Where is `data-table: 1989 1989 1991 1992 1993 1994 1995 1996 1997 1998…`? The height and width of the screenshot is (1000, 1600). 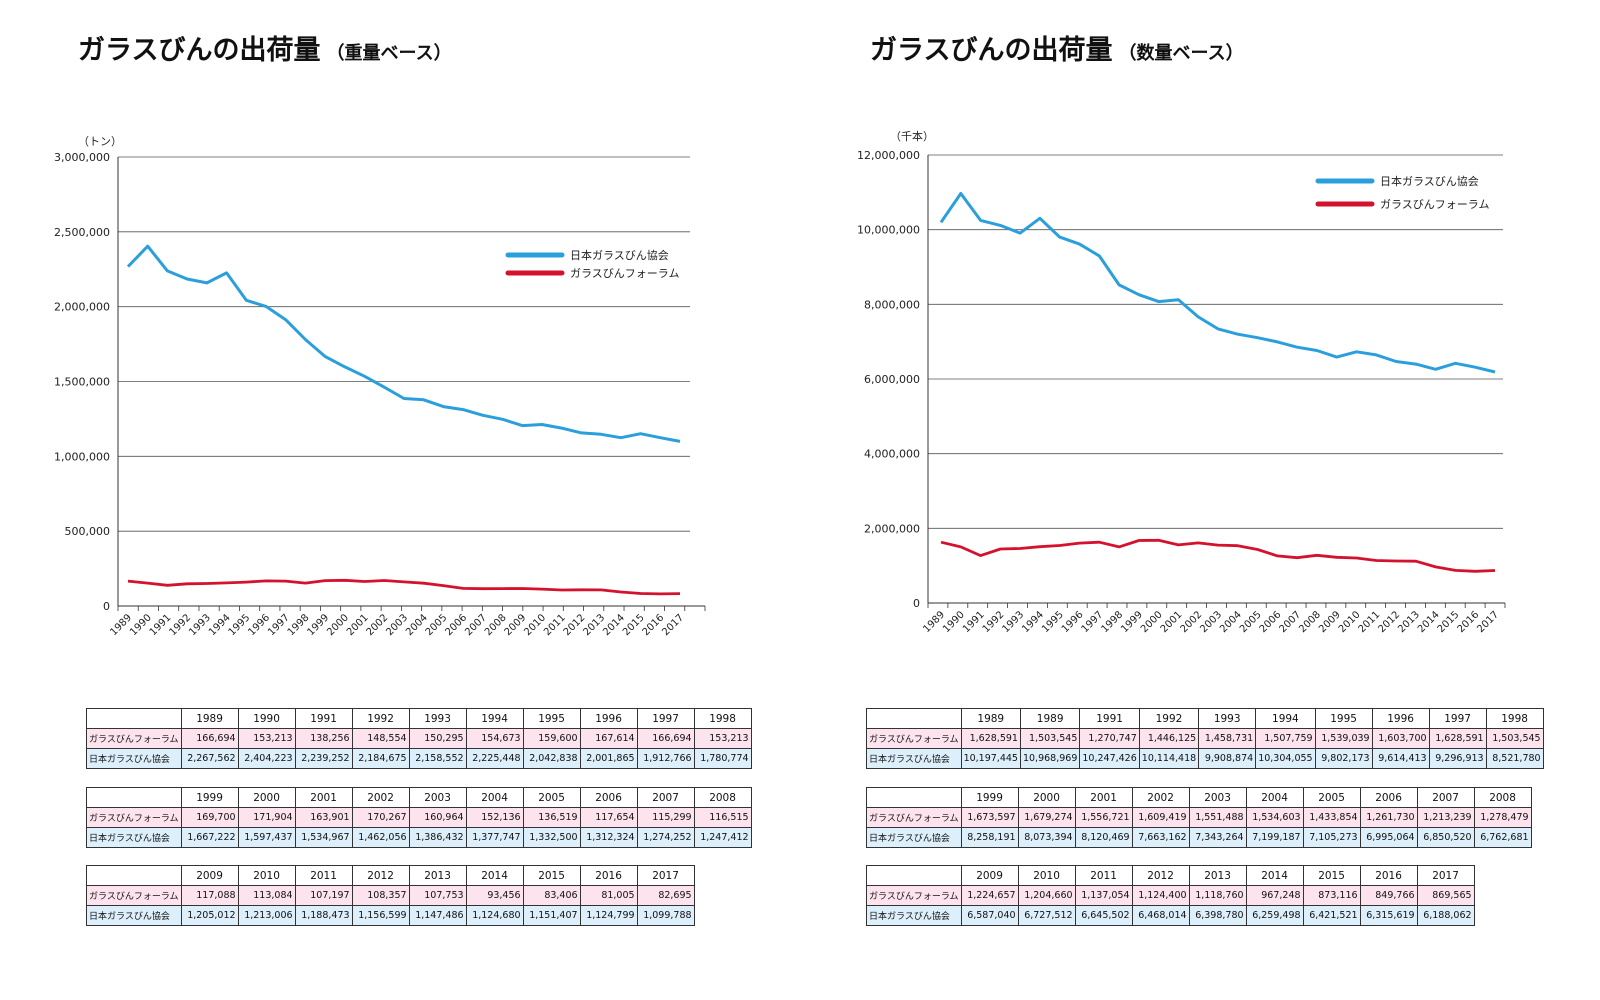
data-table: 1989 1989 1991 1992 1993 1994 1995 1996 1997 1998… is located at coordinates (1205, 738).